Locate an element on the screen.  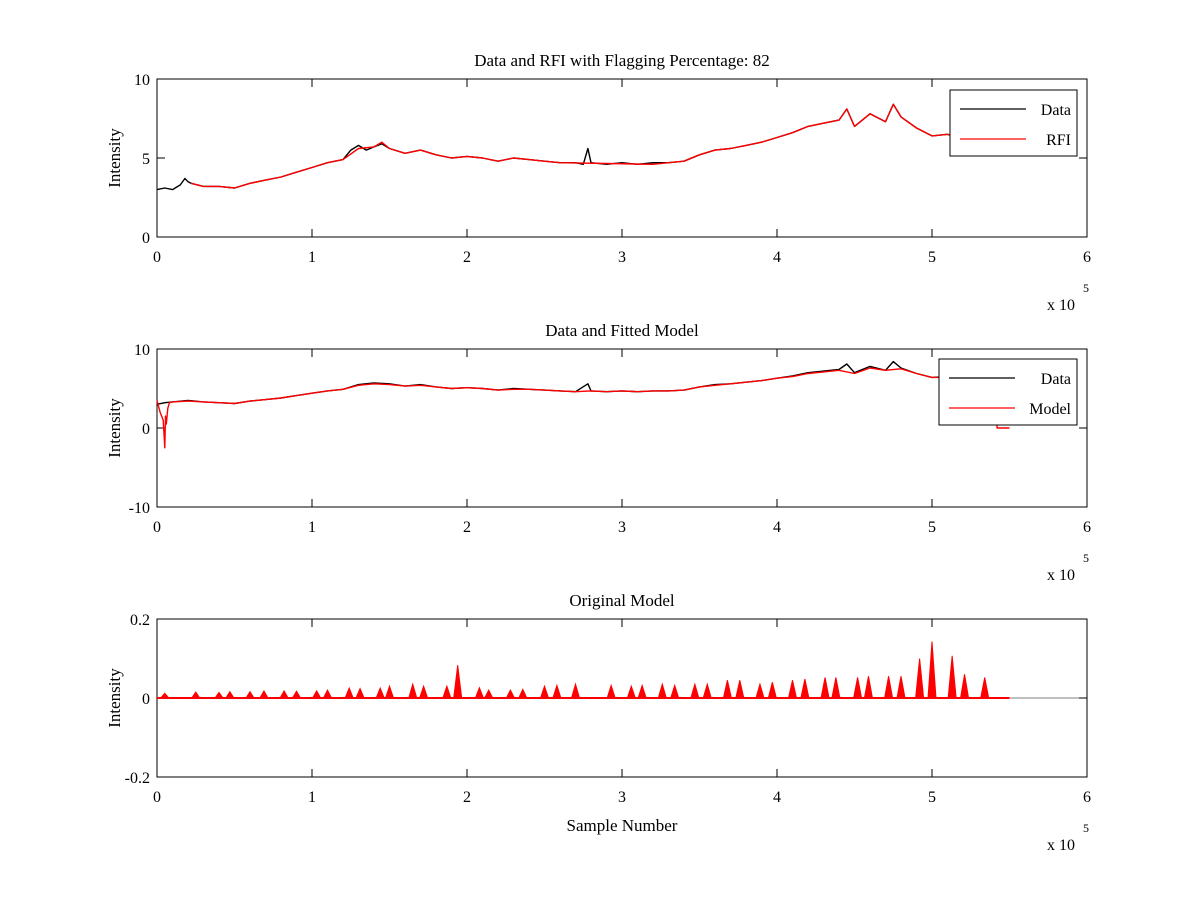
y-tick-label: 0.2 is located at coordinates (140, 620).